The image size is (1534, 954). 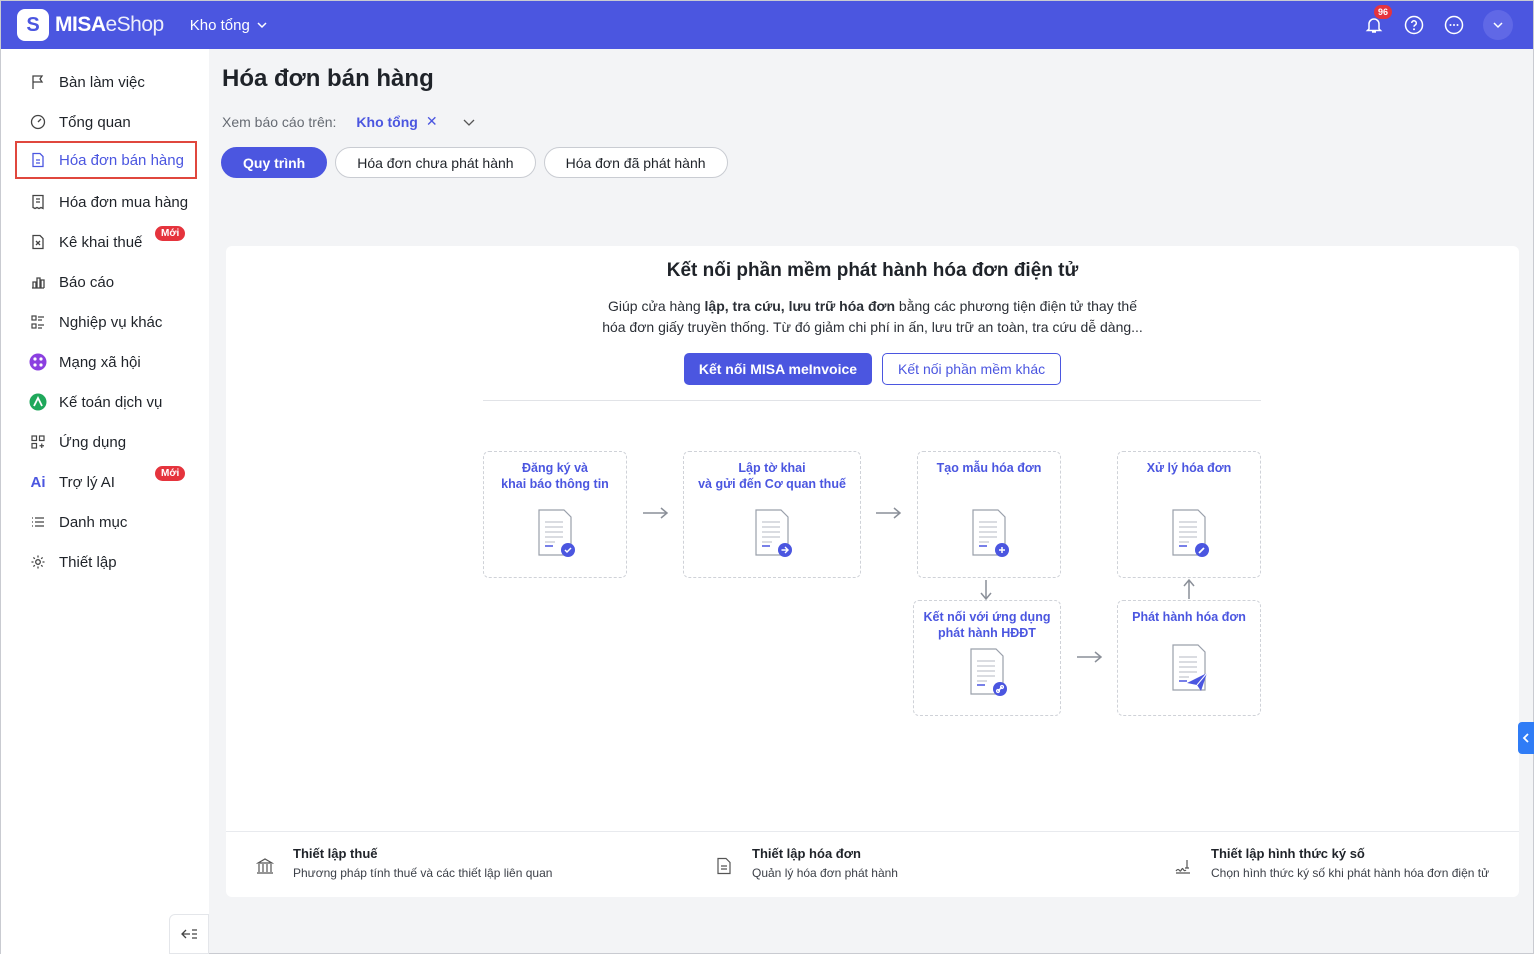 I want to click on sidebar-item-label: Hóa đơn mua hàng, so click(x=124, y=202).